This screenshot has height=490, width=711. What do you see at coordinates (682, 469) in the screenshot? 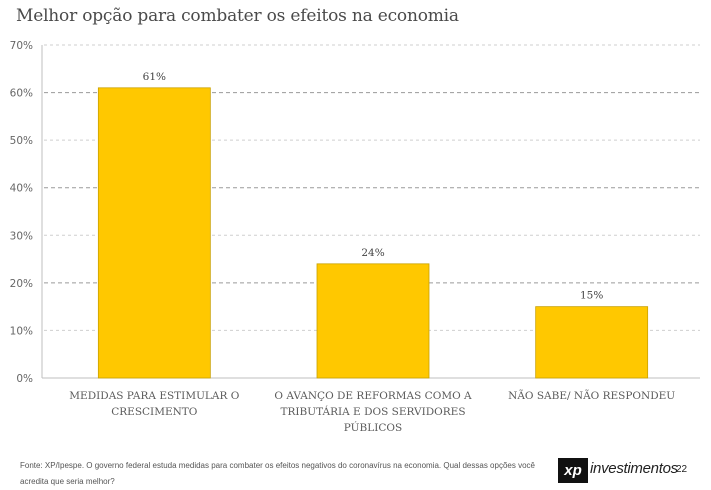
I see `page-number: 22` at bounding box center [682, 469].